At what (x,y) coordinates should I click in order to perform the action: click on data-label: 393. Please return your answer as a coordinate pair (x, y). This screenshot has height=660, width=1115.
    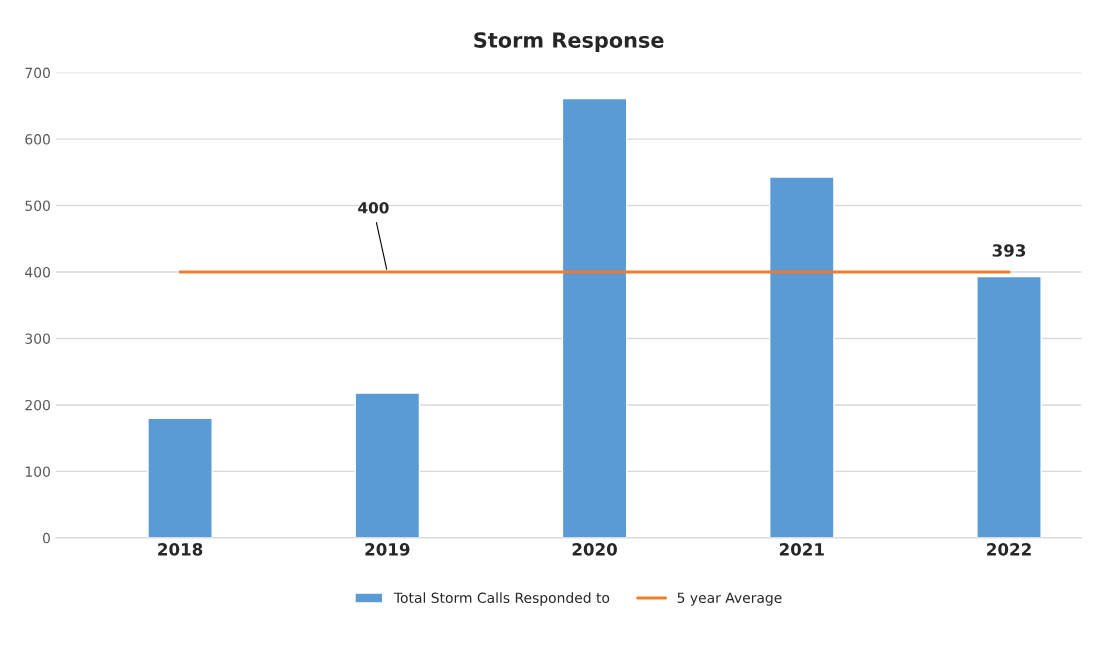
    Looking at the image, I should click on (1009, 250).